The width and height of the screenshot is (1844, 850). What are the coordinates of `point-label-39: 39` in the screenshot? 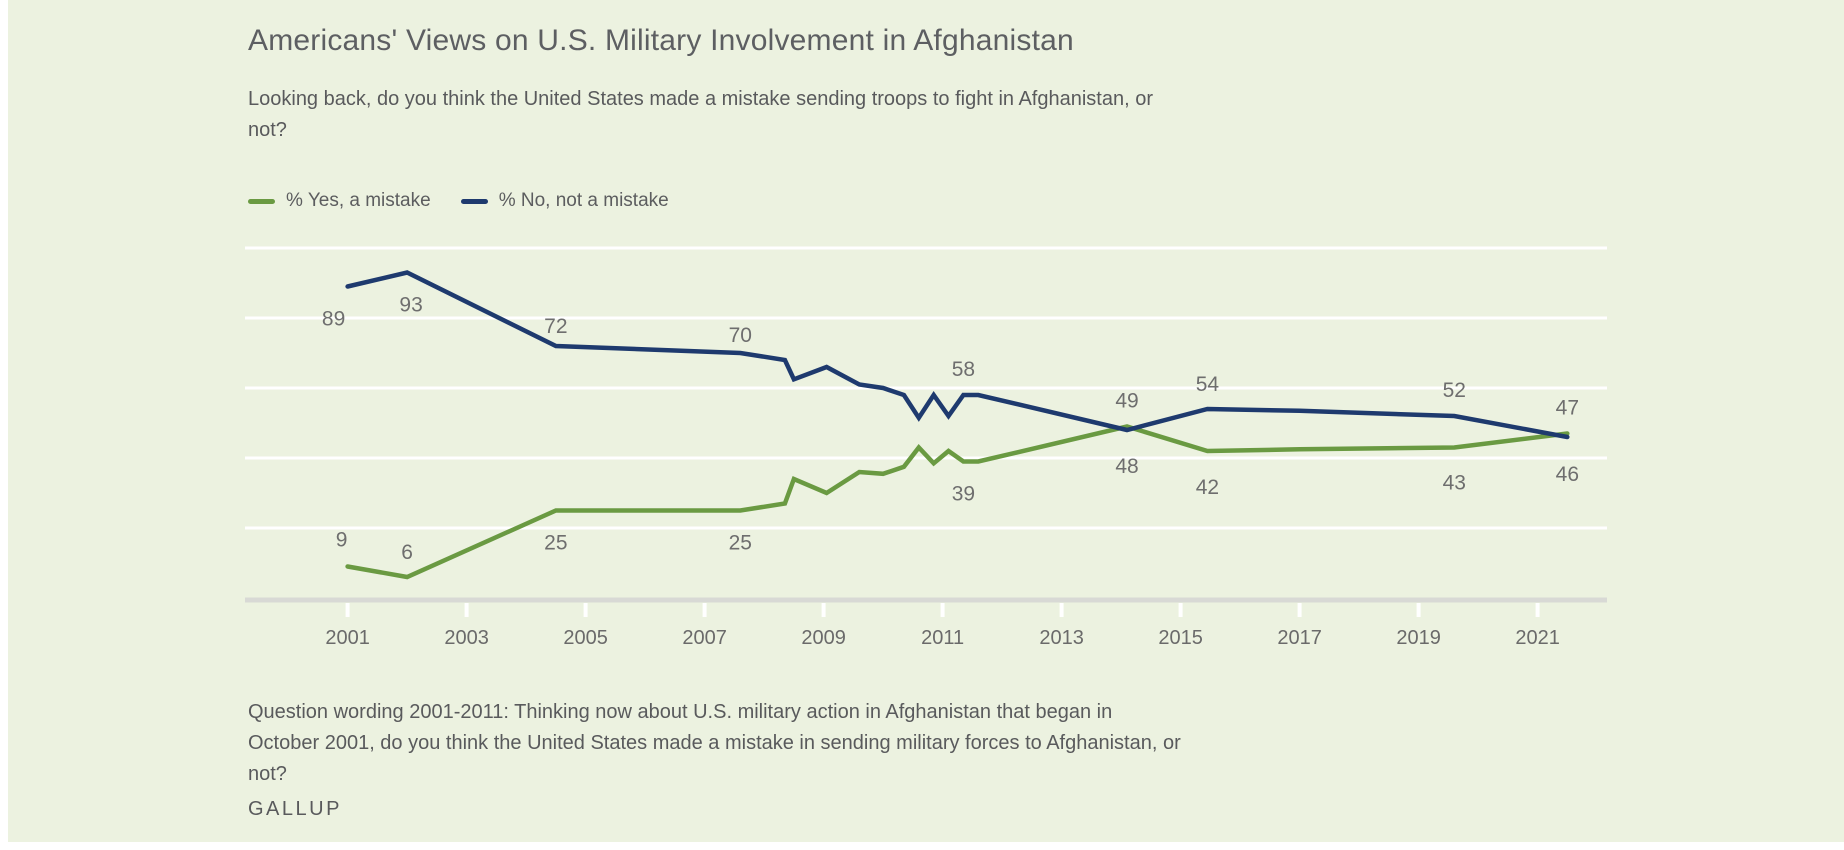 It's located at (963, 494).